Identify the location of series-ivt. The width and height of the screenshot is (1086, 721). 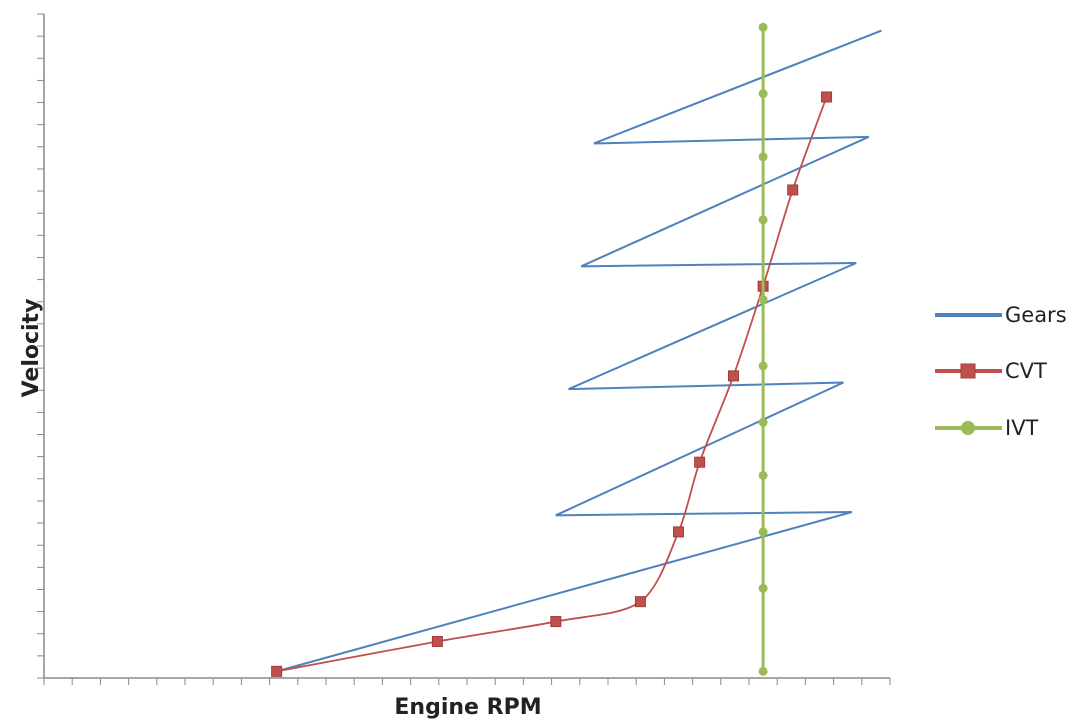
(763, 349).